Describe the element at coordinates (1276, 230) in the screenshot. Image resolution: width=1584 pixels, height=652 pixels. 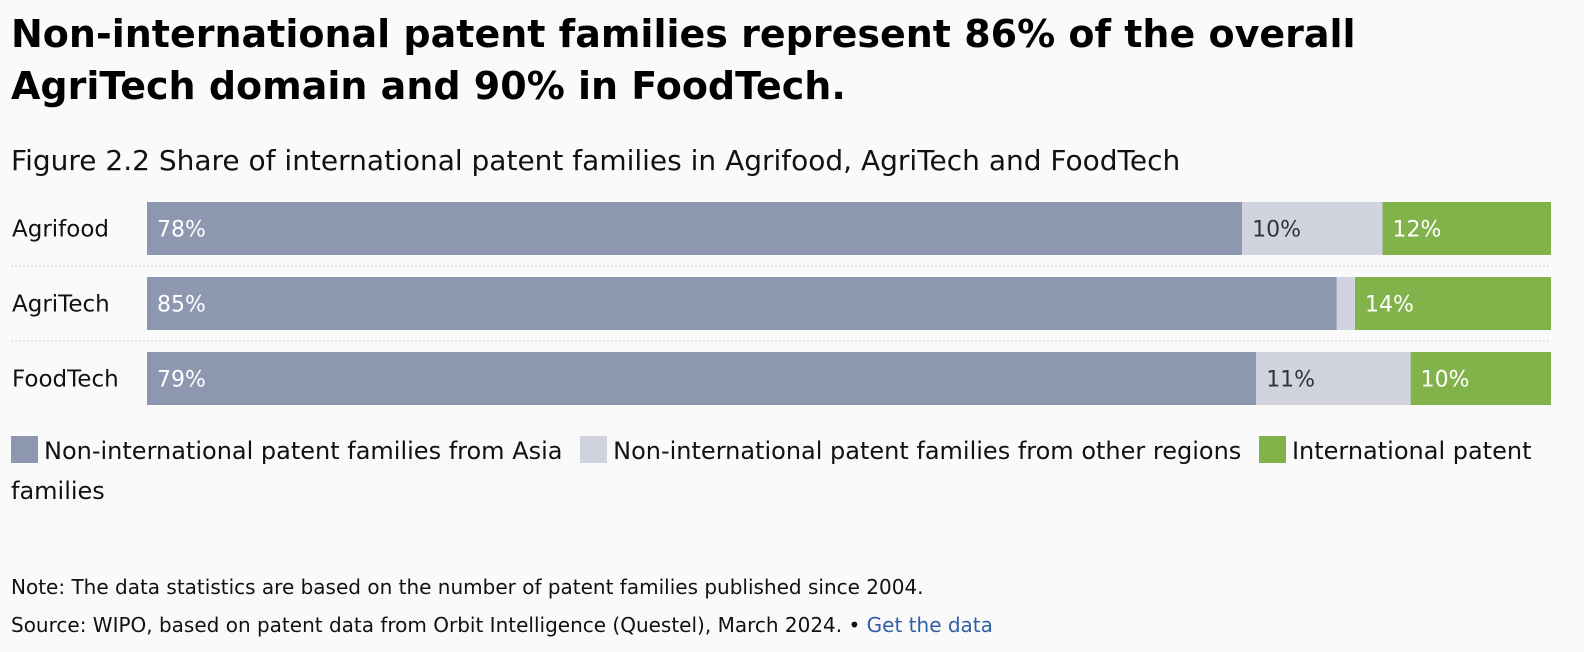
I see `data-label-agrifood-2: 10%` at that location.